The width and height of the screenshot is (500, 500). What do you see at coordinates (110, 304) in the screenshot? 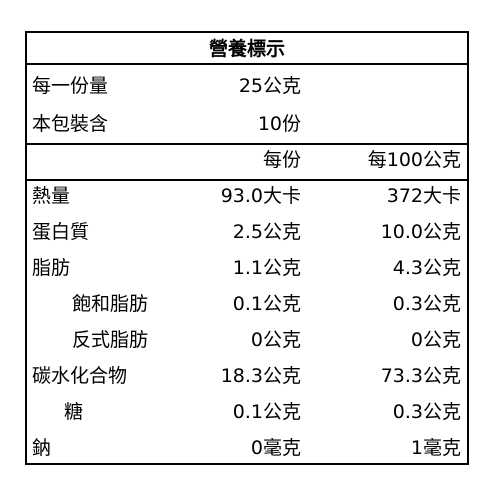
I see `nutrient-name: 飽和脂肪` at bounding box center [110, 304].